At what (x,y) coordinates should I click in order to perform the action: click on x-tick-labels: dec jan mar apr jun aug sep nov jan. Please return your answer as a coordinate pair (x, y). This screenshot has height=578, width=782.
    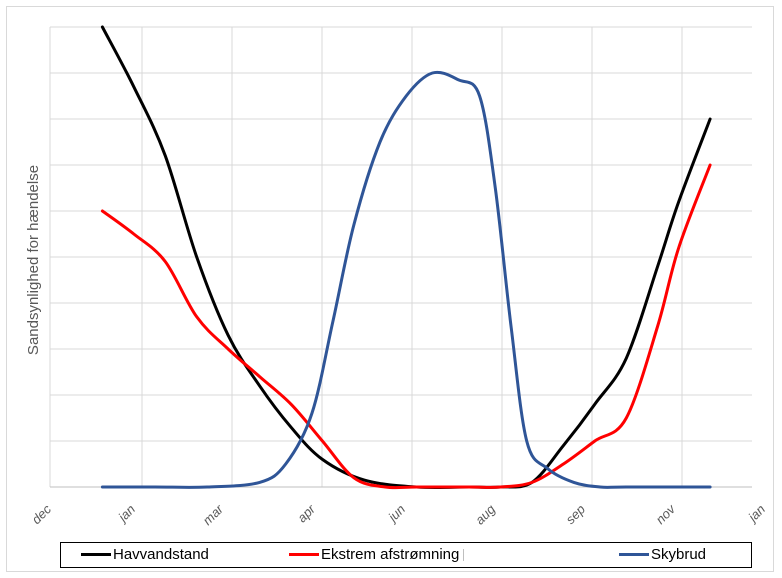
    Looking at the image, I should click on (398, 513).